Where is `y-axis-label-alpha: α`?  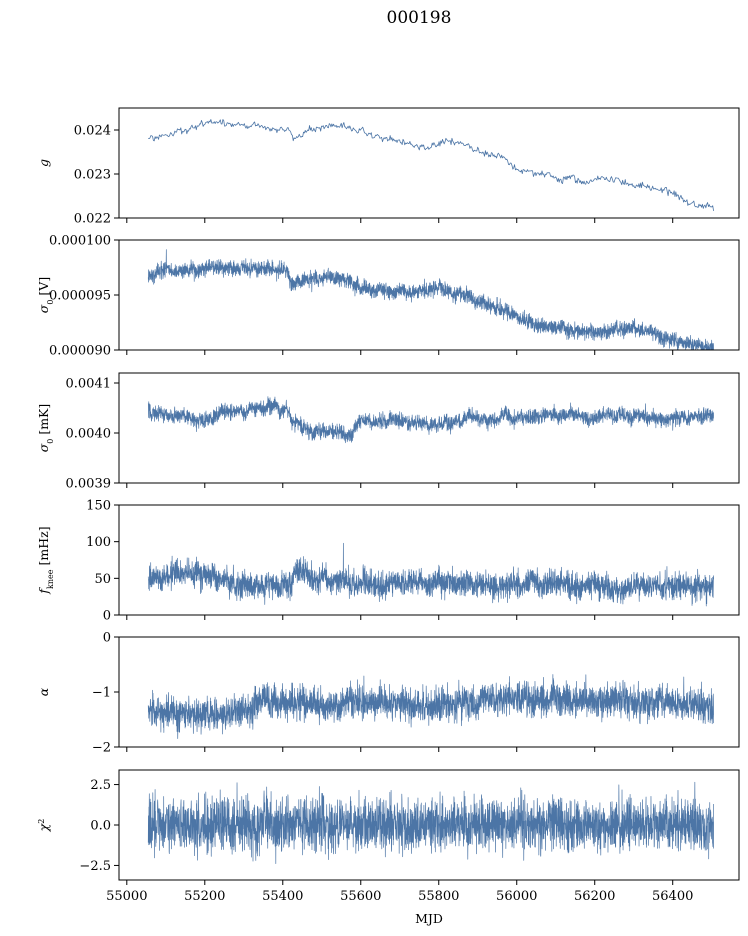 y-axis-label-alpha: α is located at coordinates (43, 691).